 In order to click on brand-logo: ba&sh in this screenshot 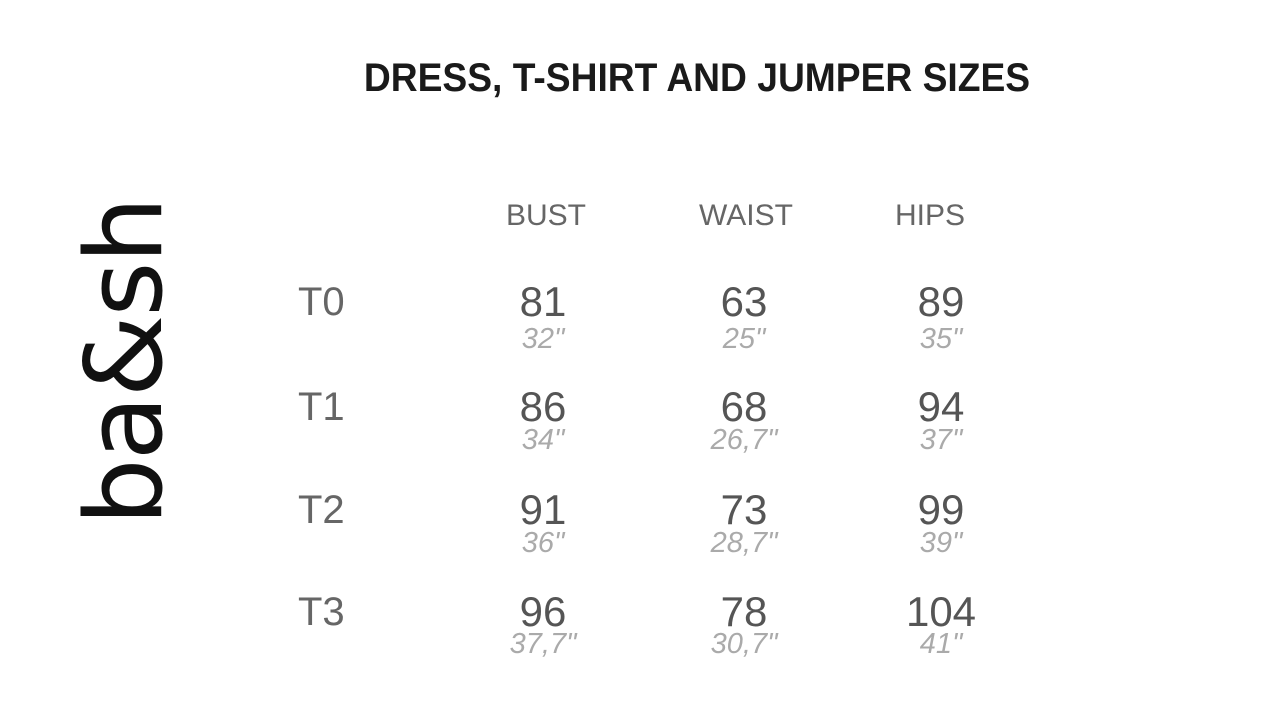, I will do `click(124, 362)`.